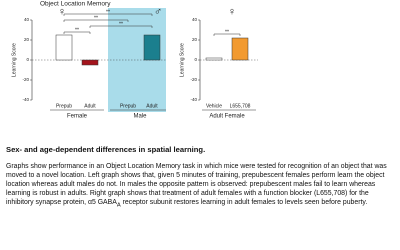 Image resolution: width=400 pixels, height=250 pixels. Describe the element at coordinates (240, 106) in the screenshot. I see `x-tick-label: L655,708` at that location.